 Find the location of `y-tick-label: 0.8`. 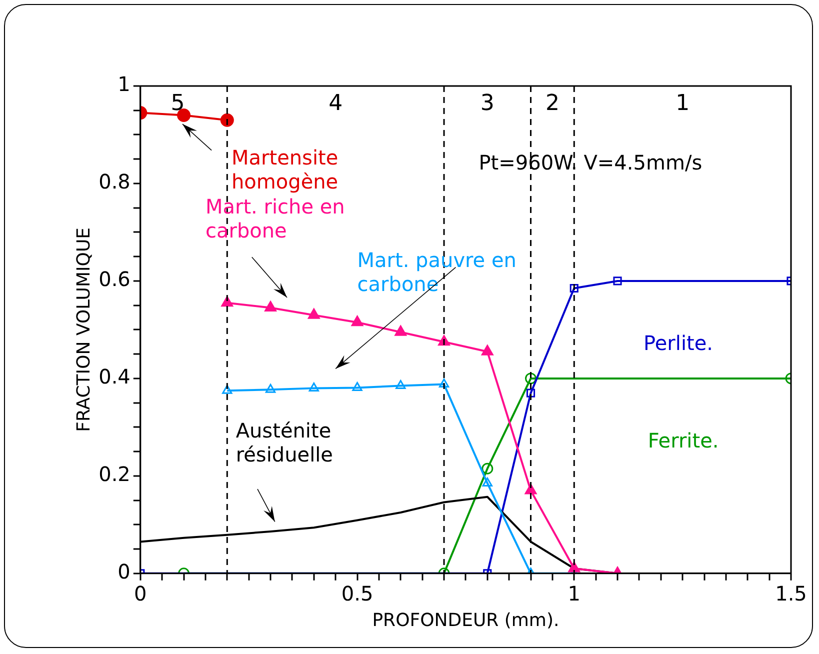

y-tick-label: 0.8 is located at coordinates (114, 182).